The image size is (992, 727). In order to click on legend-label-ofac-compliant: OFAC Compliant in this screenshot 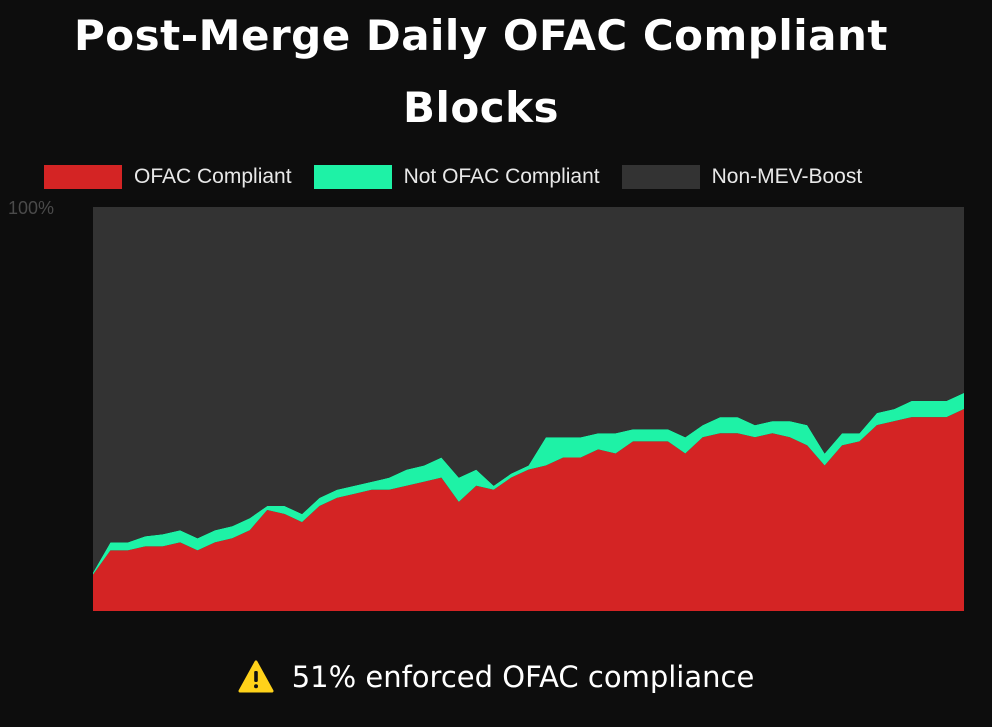, I will do `click(213, 176)`.